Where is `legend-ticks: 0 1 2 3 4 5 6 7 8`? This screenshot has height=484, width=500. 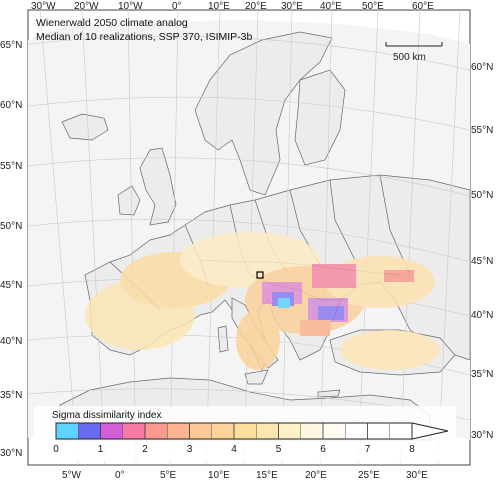 legend-ticks: 0 1 2 3 4 5 6 7 8 is located at coordinates (234, 439).